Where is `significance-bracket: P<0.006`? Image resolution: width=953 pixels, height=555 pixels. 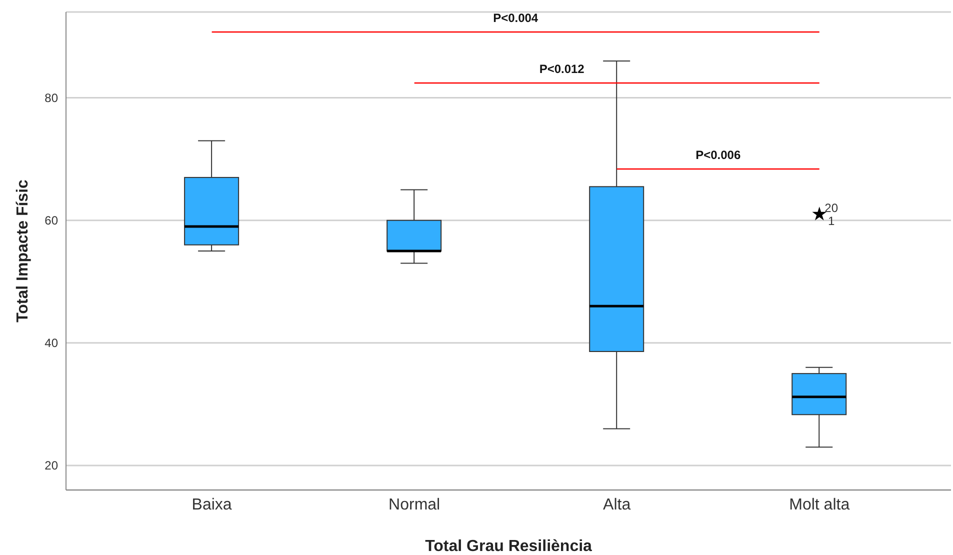 significance-bracket: P<0.006 is located at coordinates (718, 159).